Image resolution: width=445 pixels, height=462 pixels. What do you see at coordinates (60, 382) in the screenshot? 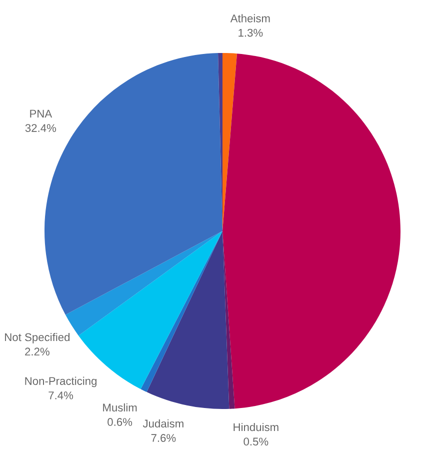
I see `slice-label: Non-Practicing` at bounding box center [60, 382].